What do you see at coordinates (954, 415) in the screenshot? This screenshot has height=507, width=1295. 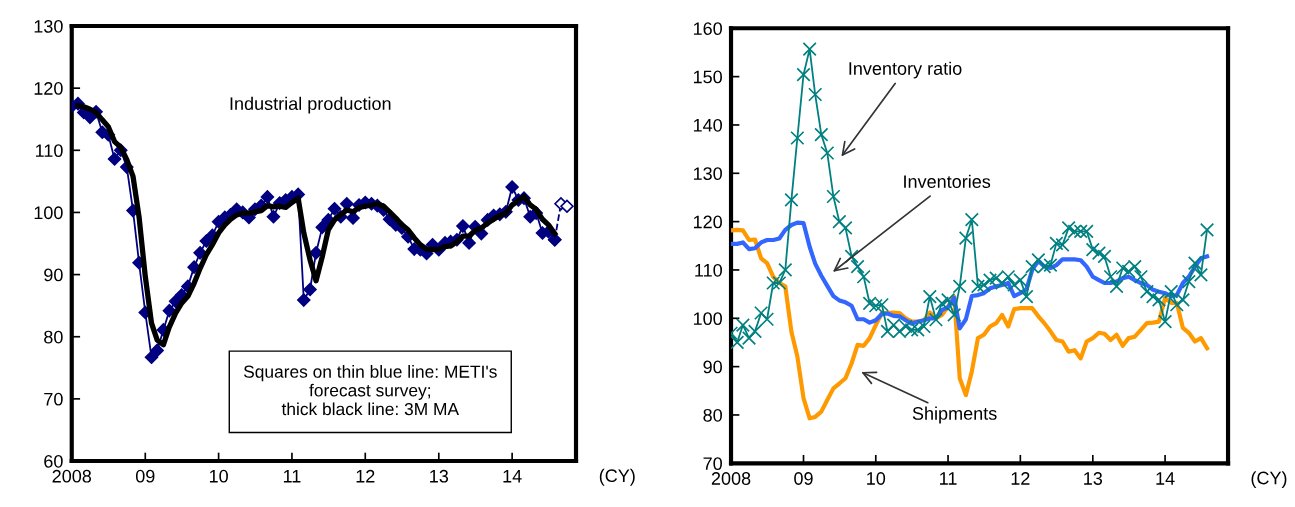 I see `series-label: Shipments` at bounding box center [954, 415].